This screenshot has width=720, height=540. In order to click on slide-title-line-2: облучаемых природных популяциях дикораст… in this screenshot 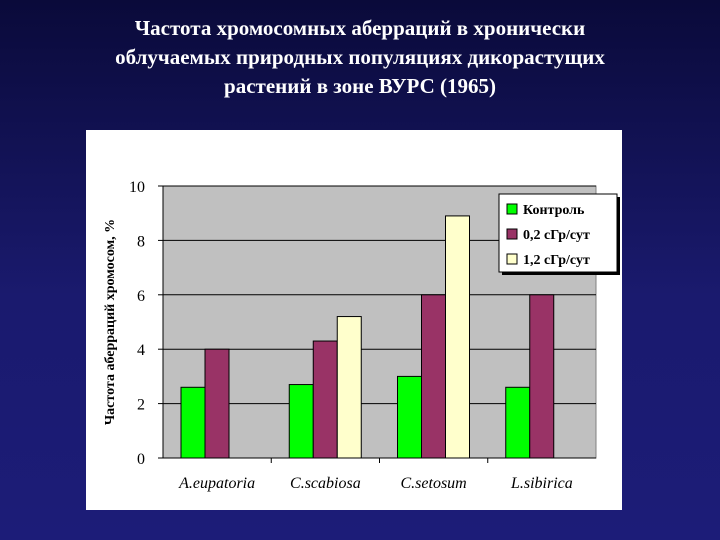, I will do `click(360, 57)`.